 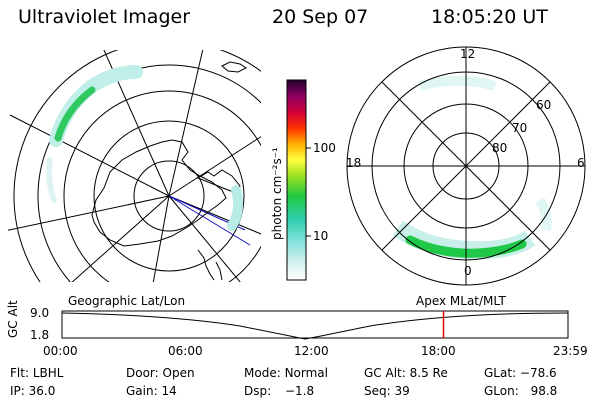 I want to click on ip-value: 36.0, so click(x=42, y=391).